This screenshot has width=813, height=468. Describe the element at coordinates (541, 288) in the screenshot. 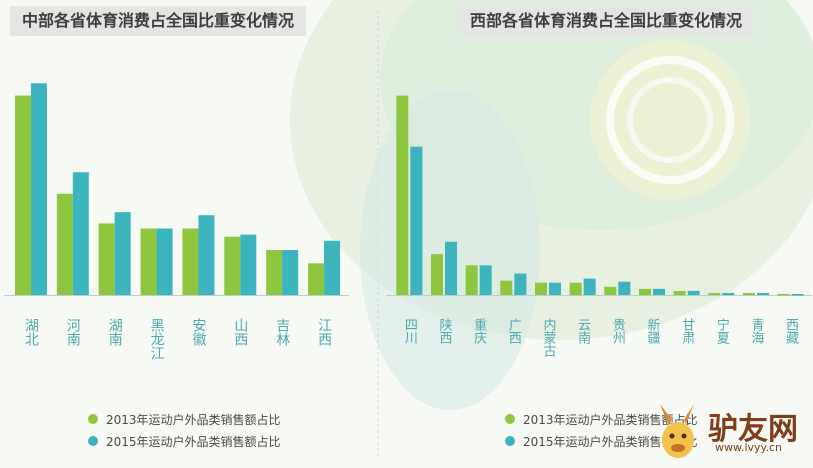

I see `bar-2013-内蒙古` at that location.